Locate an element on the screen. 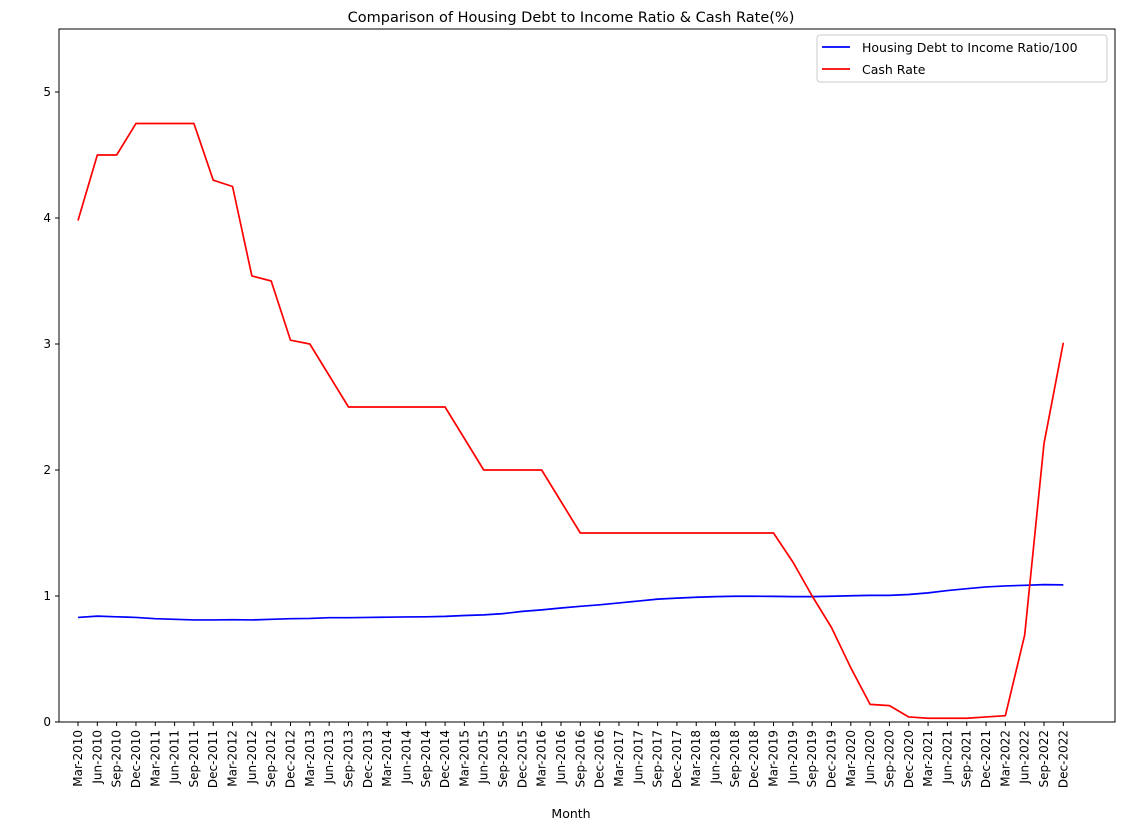 This screenshot has height=829, width=1123. x-tick-label: Sep-2011 is located at coordinates (194, 759).